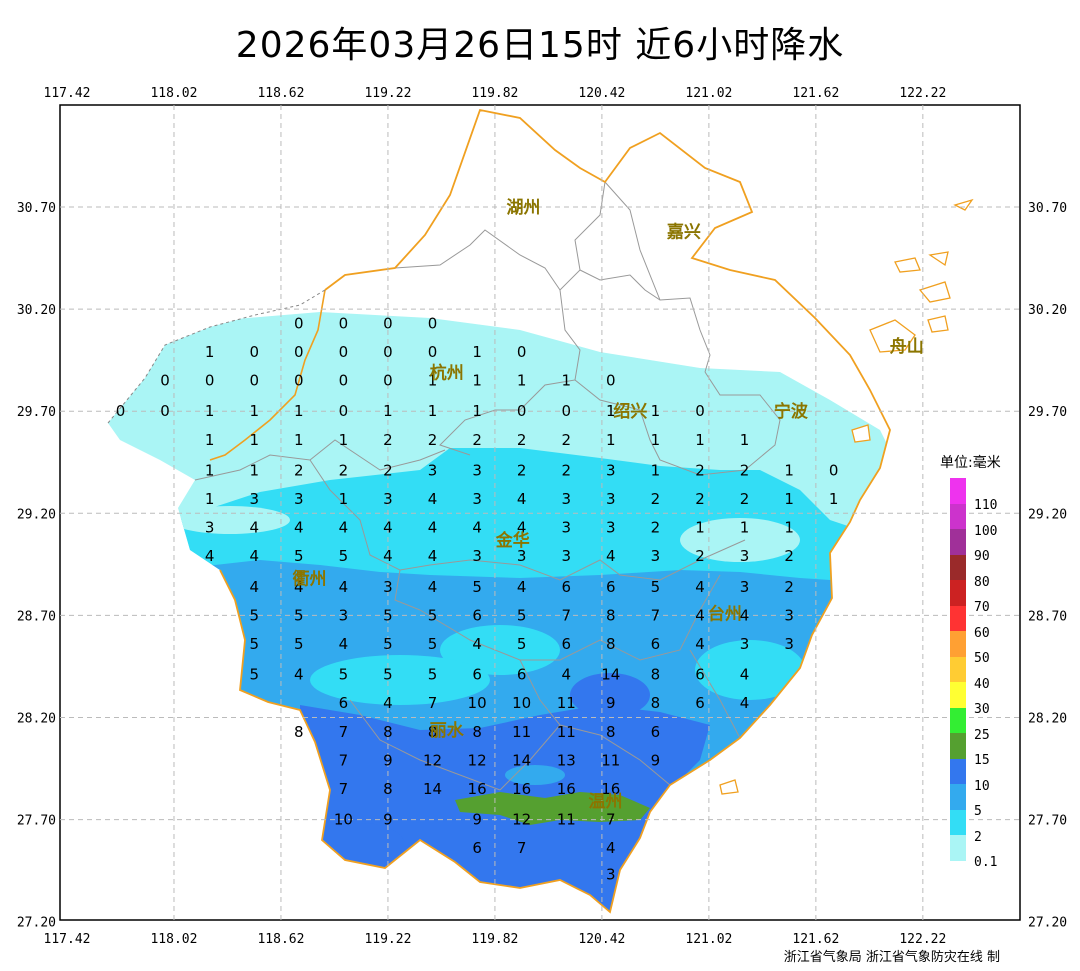 The height and width of the screenshot is (971, 1080). I want to click on legend-label: 80, so click(982, 582).